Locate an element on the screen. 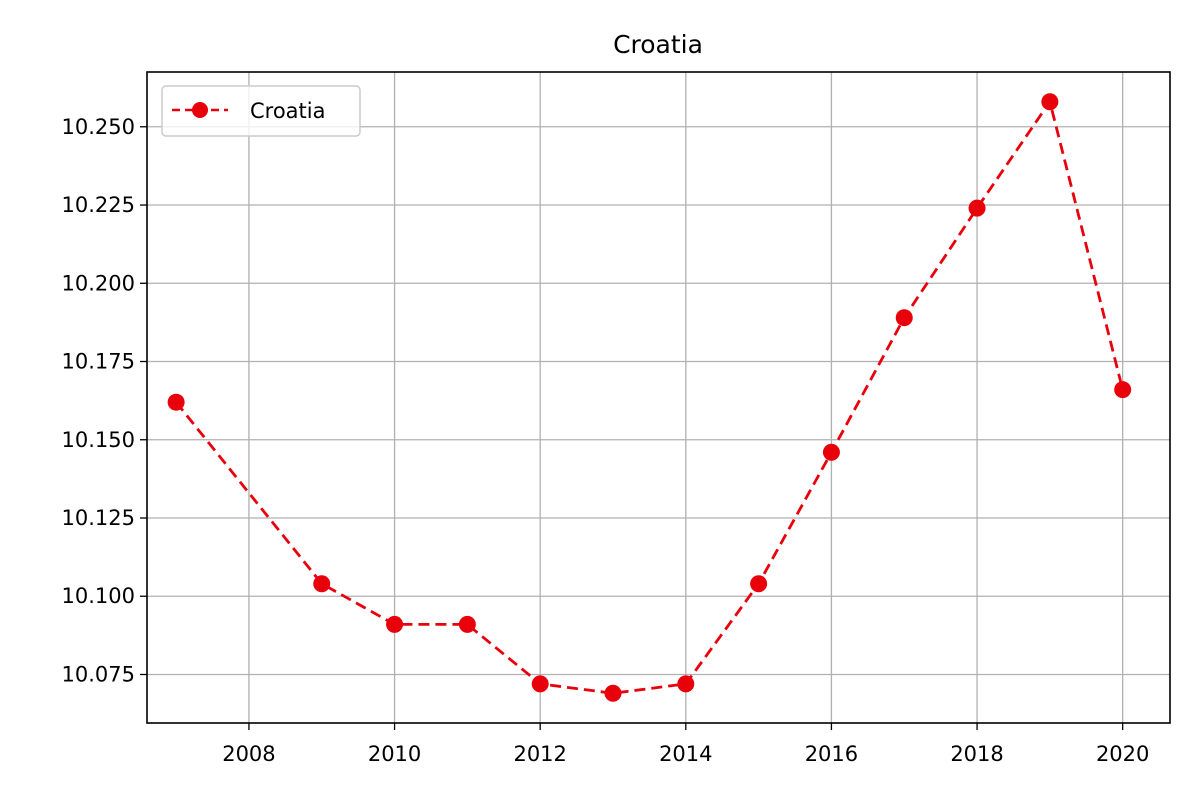 This screenshot has width=1200, height=800. legend-label: Croatia is located at coordinates (288, 111).